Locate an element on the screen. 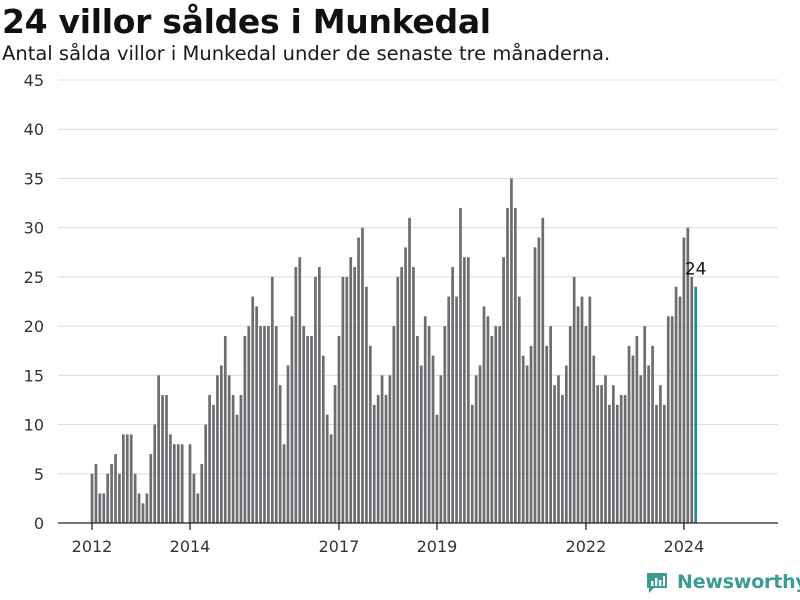  x-tick-label: 2022 is located at coordinates (586, 546).